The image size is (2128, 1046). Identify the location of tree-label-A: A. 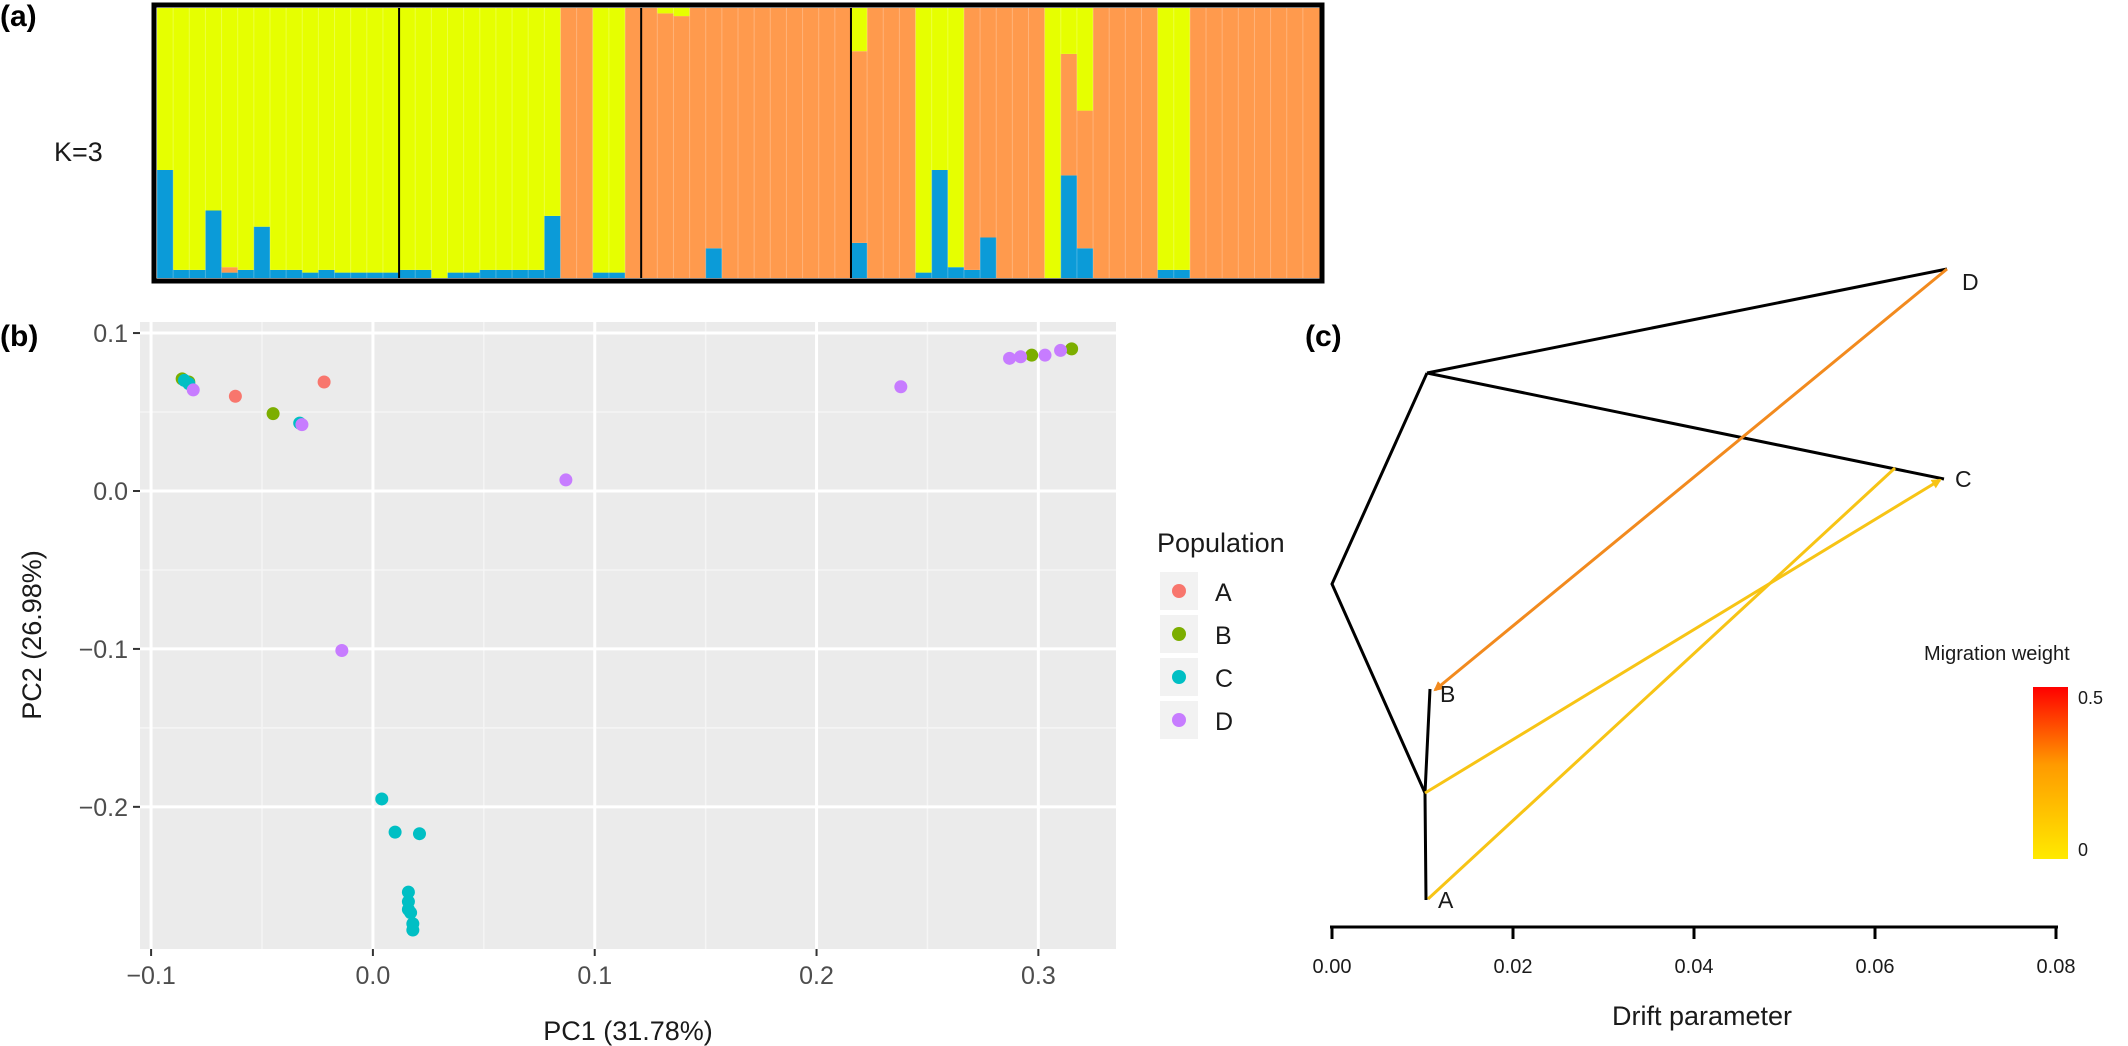
(1446, 900).